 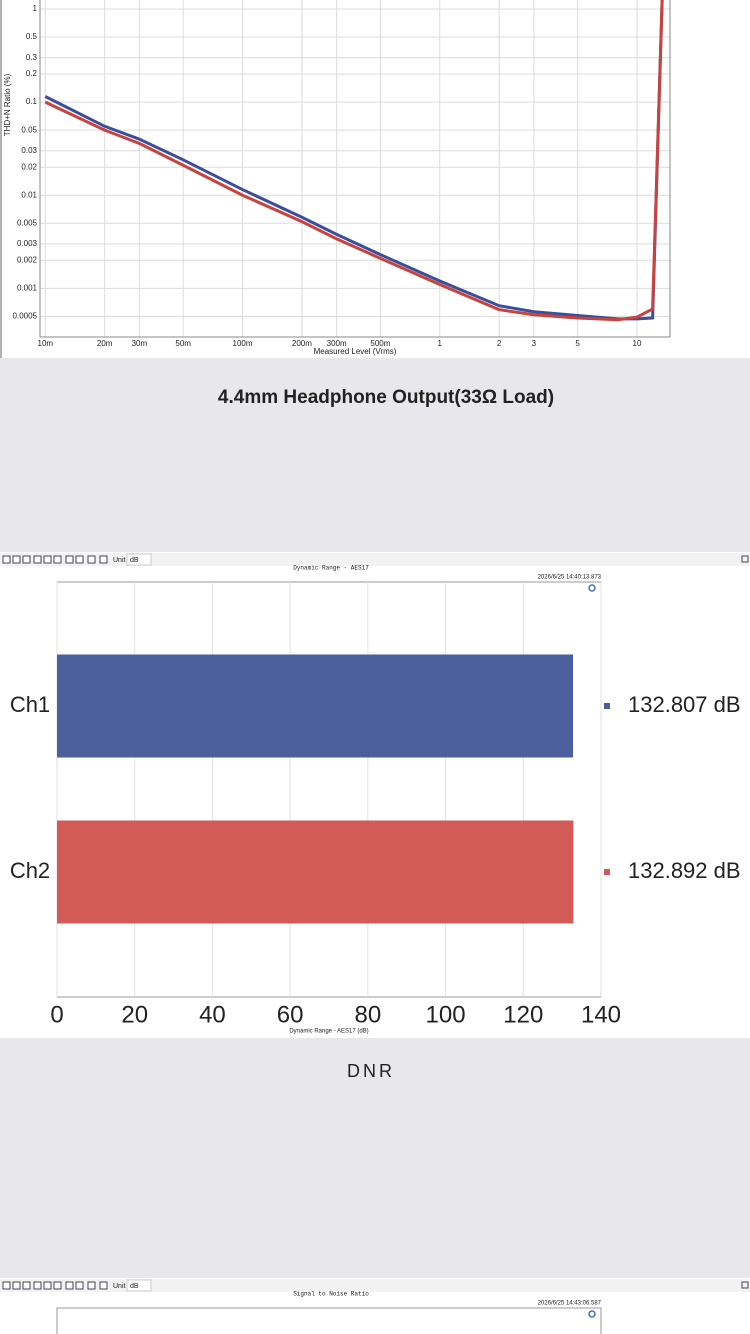 I want to click on caption: DNR, so click(x=371, y=1071).